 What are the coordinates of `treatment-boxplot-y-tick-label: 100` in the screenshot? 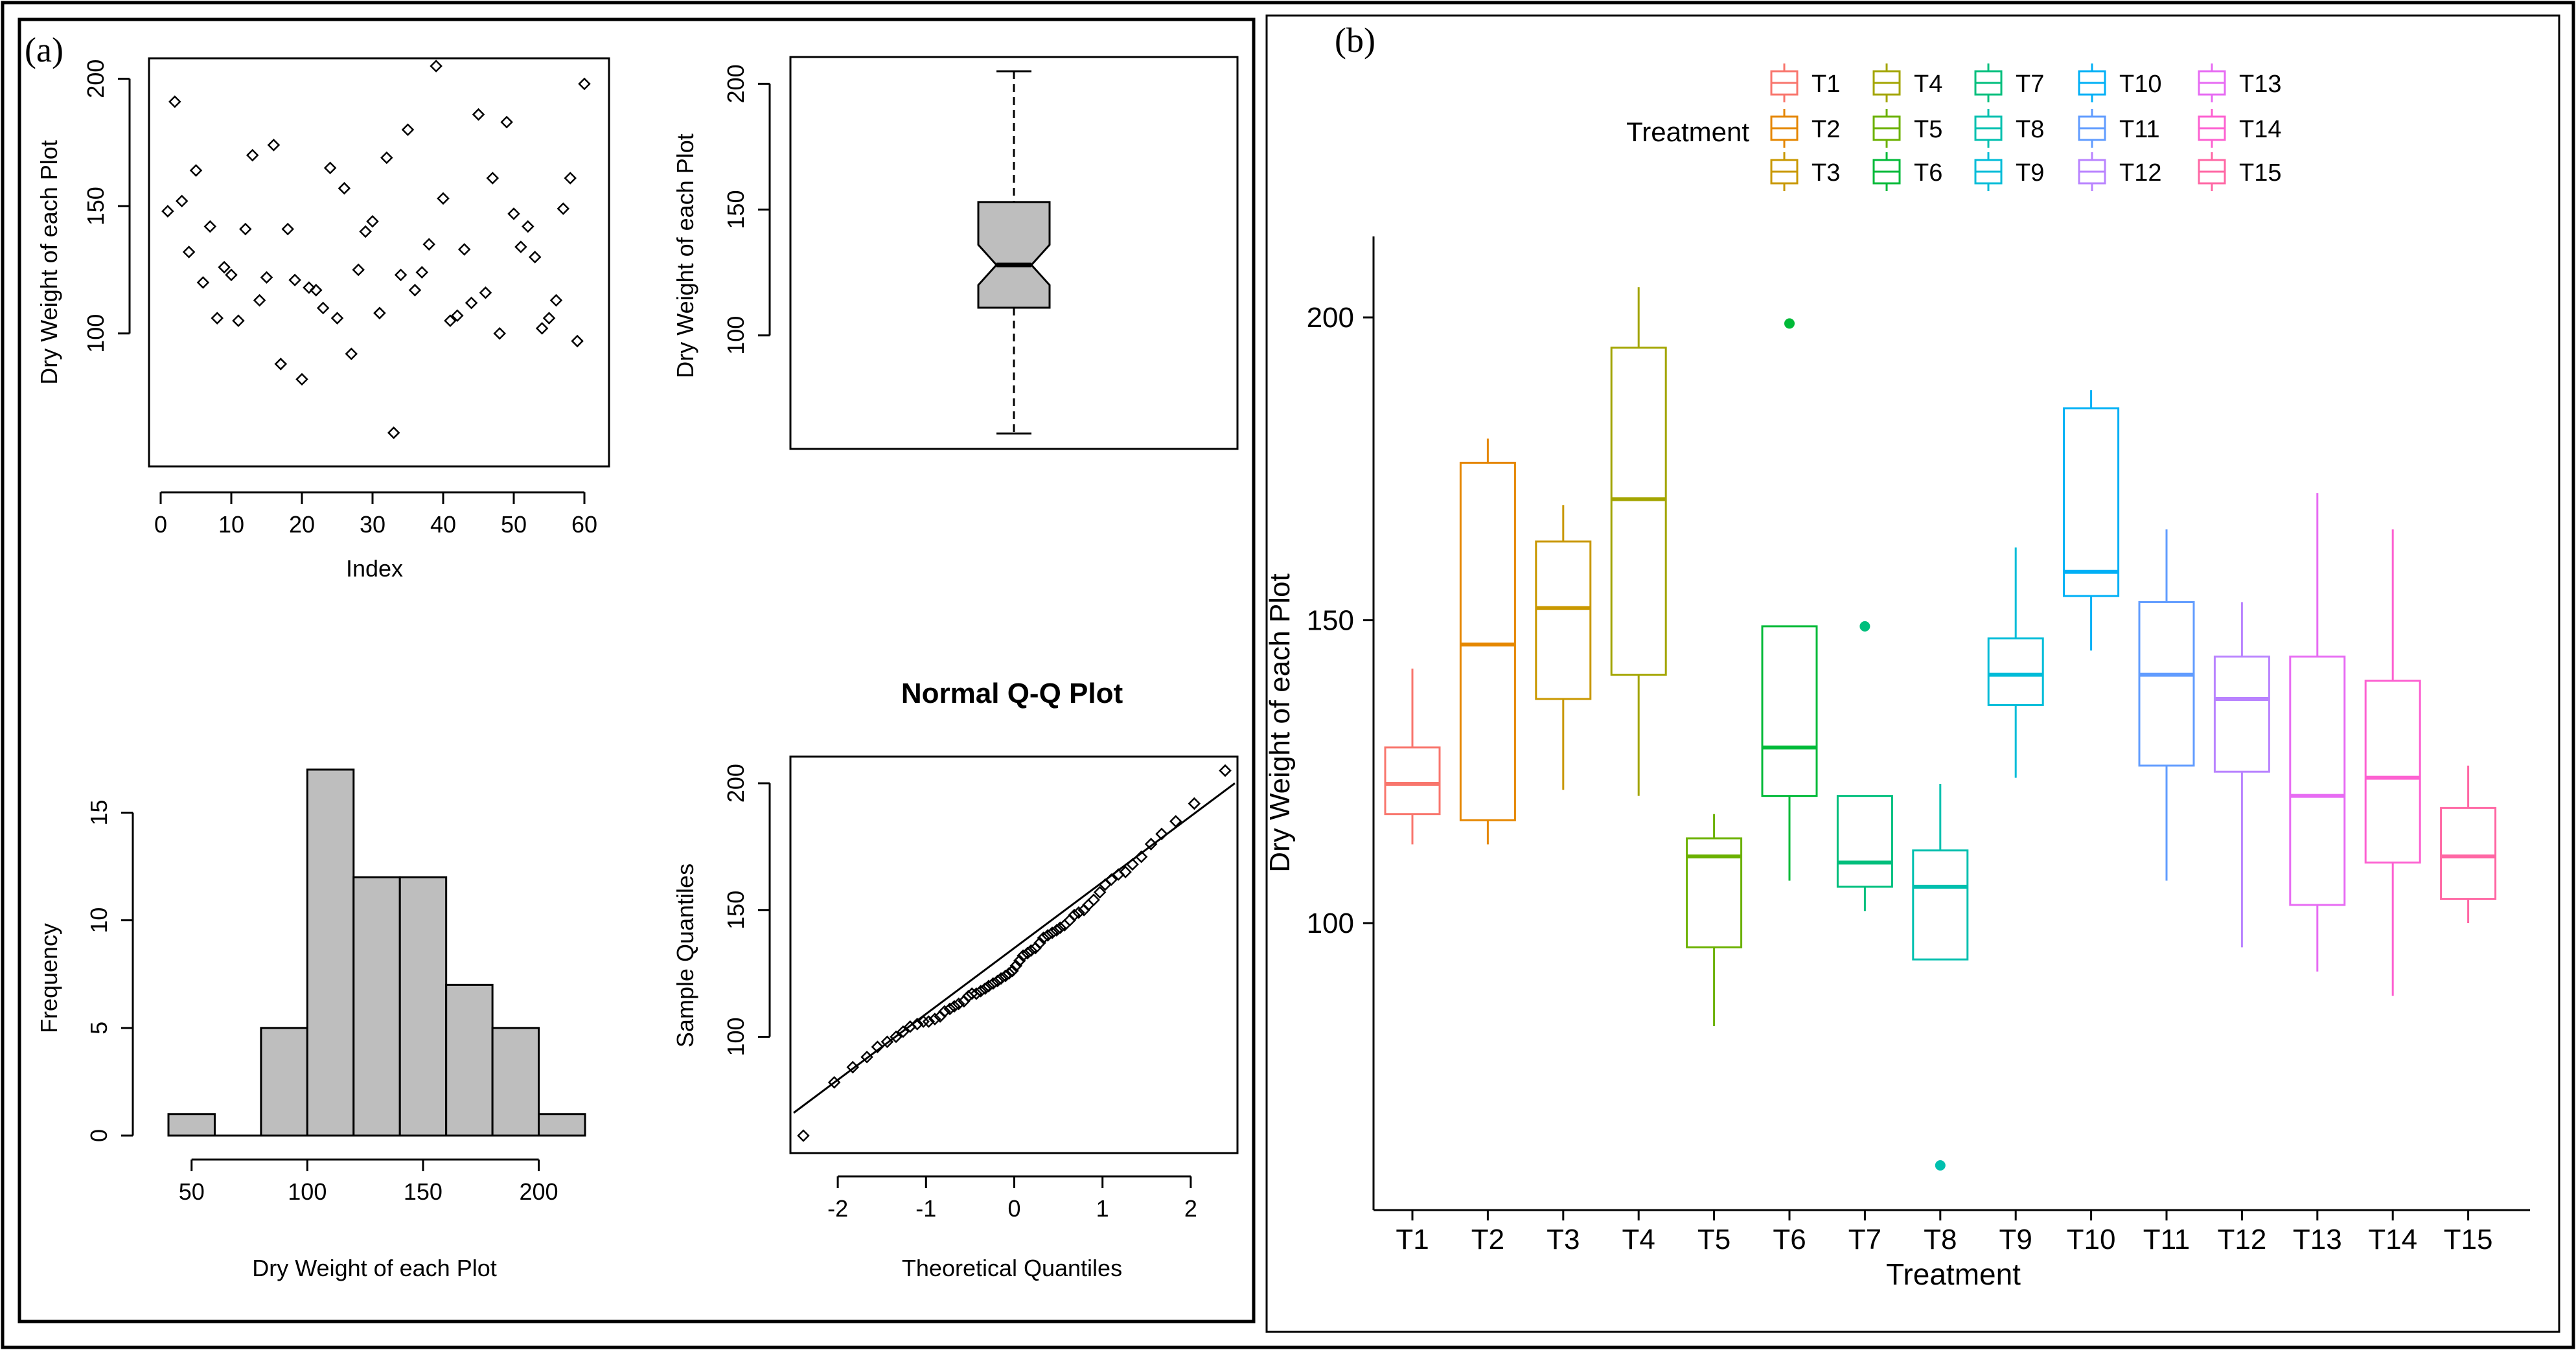 It's located at (1330, 923).